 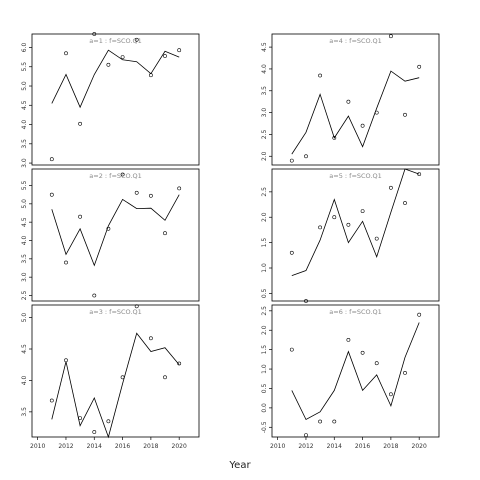 I want to click on x-tick-label: 2016, so click(x=122, y=446).